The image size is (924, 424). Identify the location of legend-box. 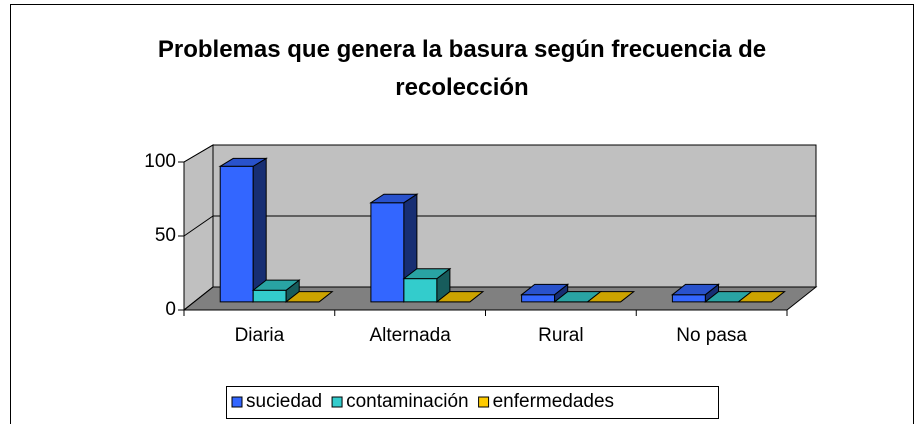
(472, 402).